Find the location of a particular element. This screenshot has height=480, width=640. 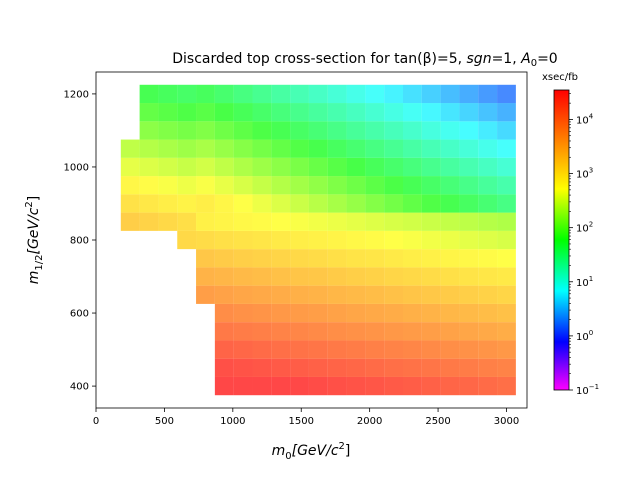

y-tick-label: 600 is located at coordinates (79, 314).